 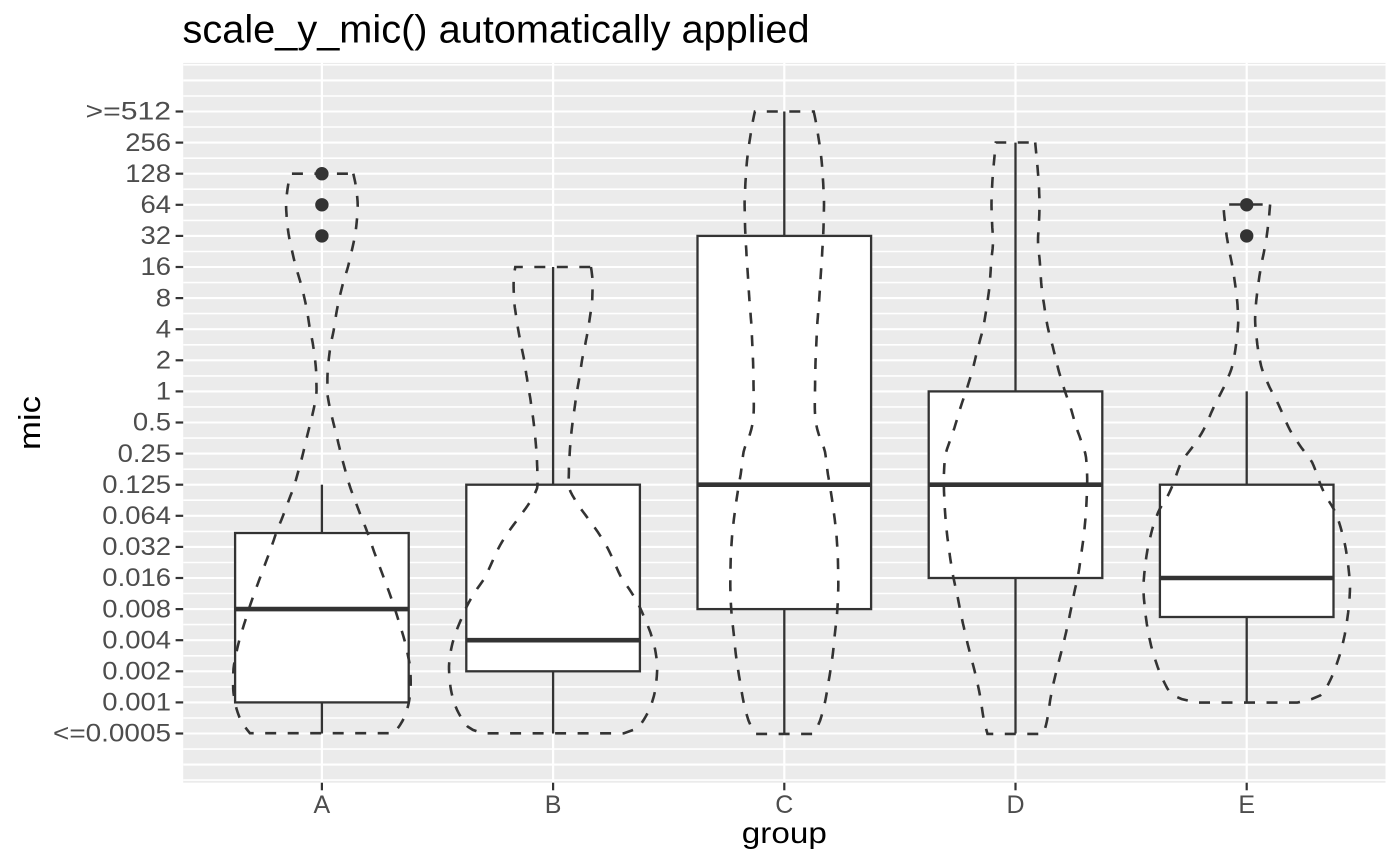 What do you see at coordinates (1246, 805) in the screenshot?
I see `svg-text: E` at bounding box center [1246, 805].